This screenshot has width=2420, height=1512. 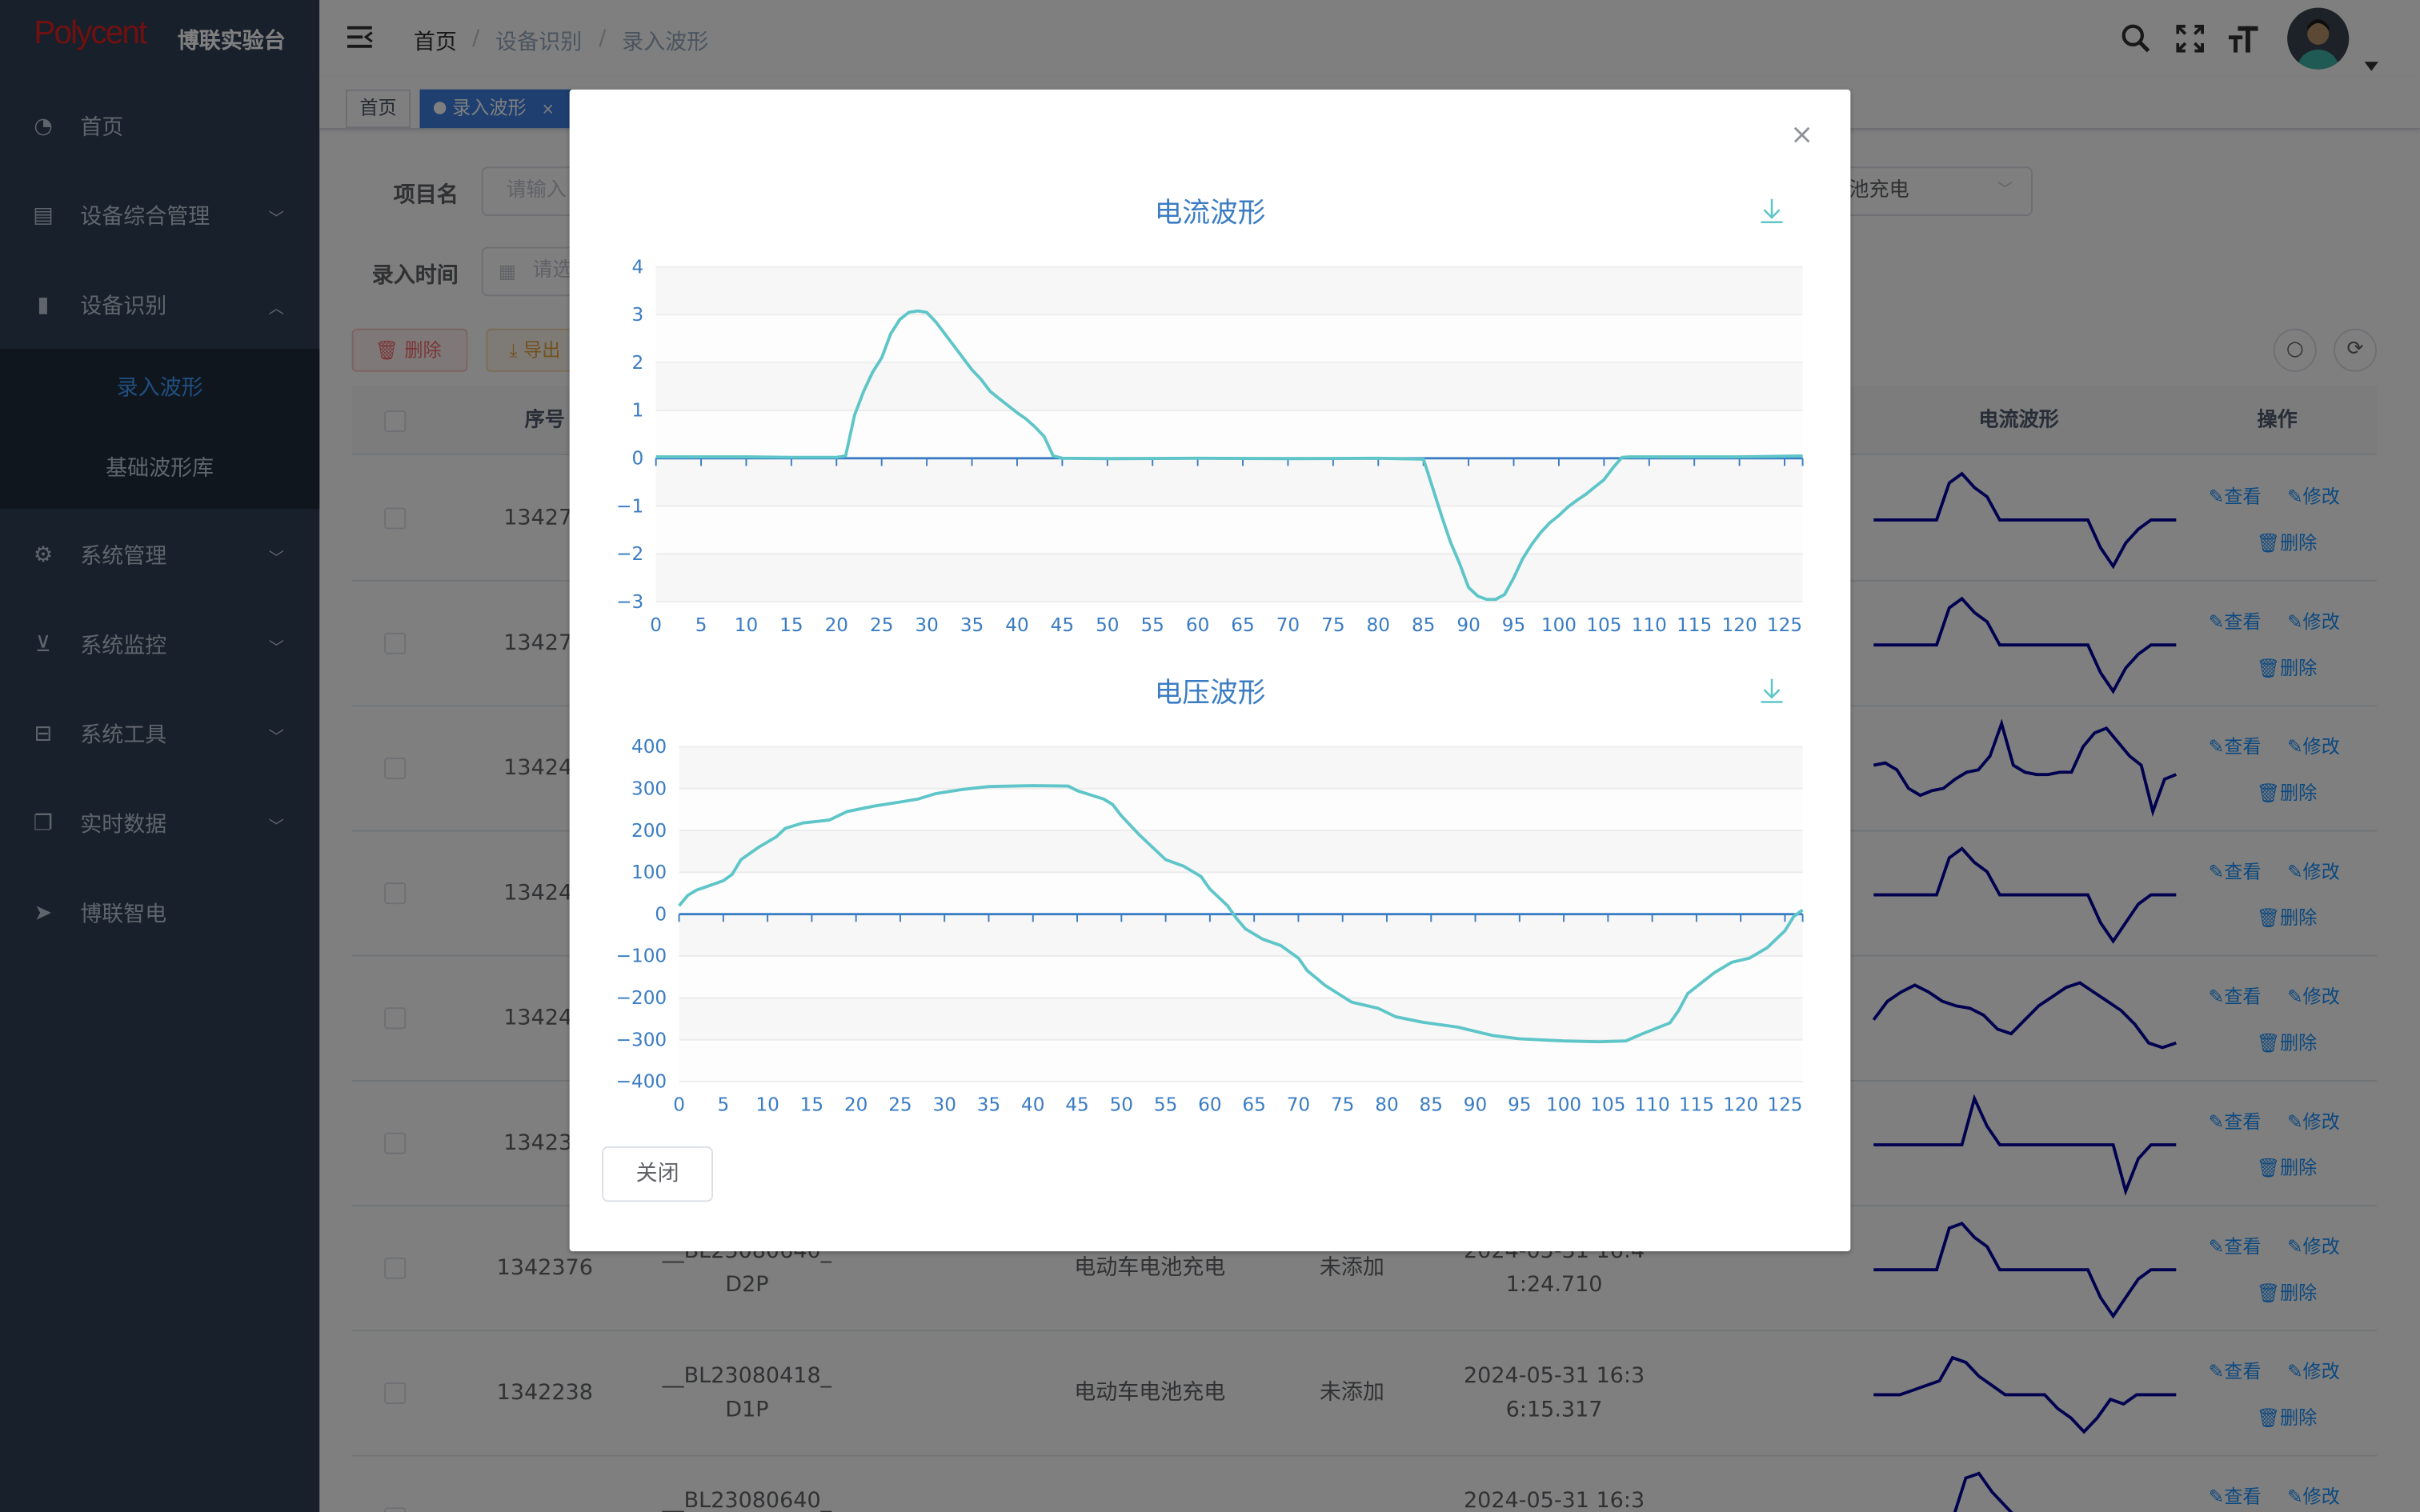 I want to click on current-chart-title: 电流波形, so click(x=1210, y=213).